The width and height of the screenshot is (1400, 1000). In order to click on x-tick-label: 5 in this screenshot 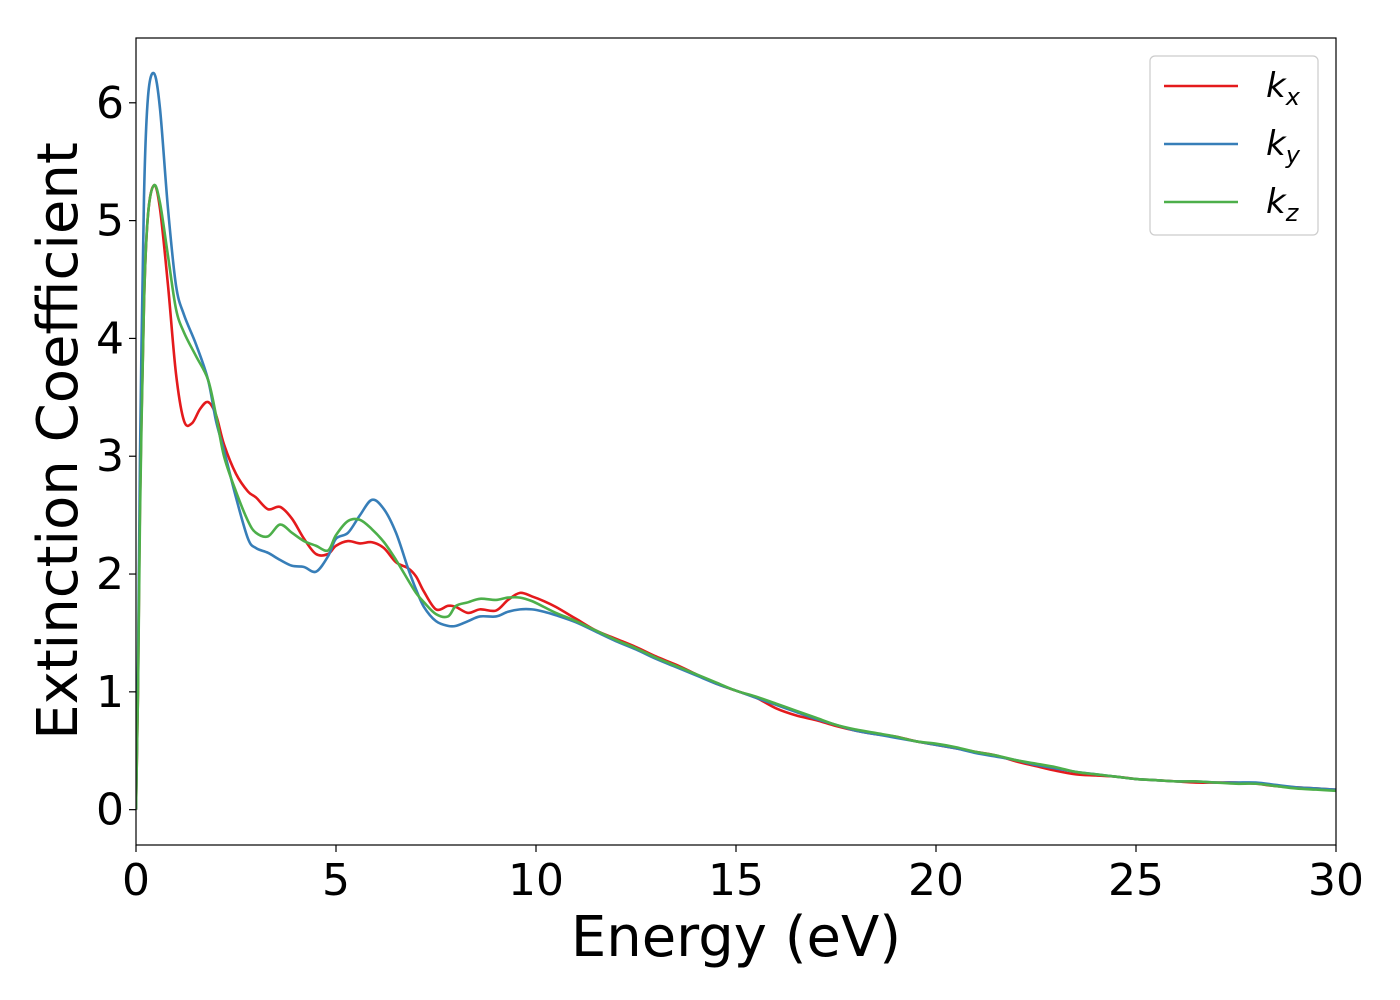, I will do `click(336, 880)`.